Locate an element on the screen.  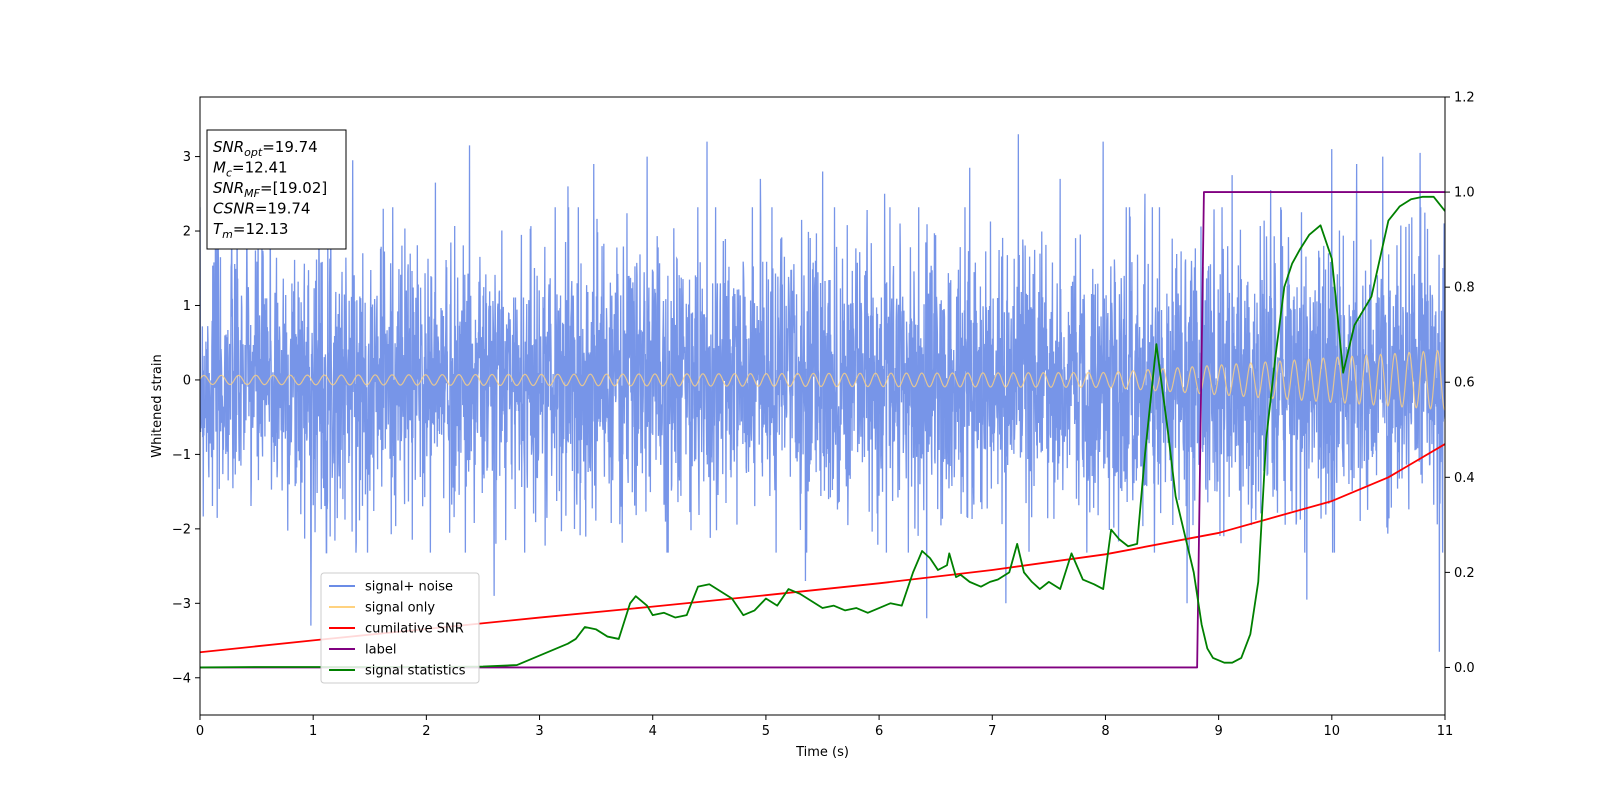
x-tick-label: 2 is located at coordinates (426, 731).